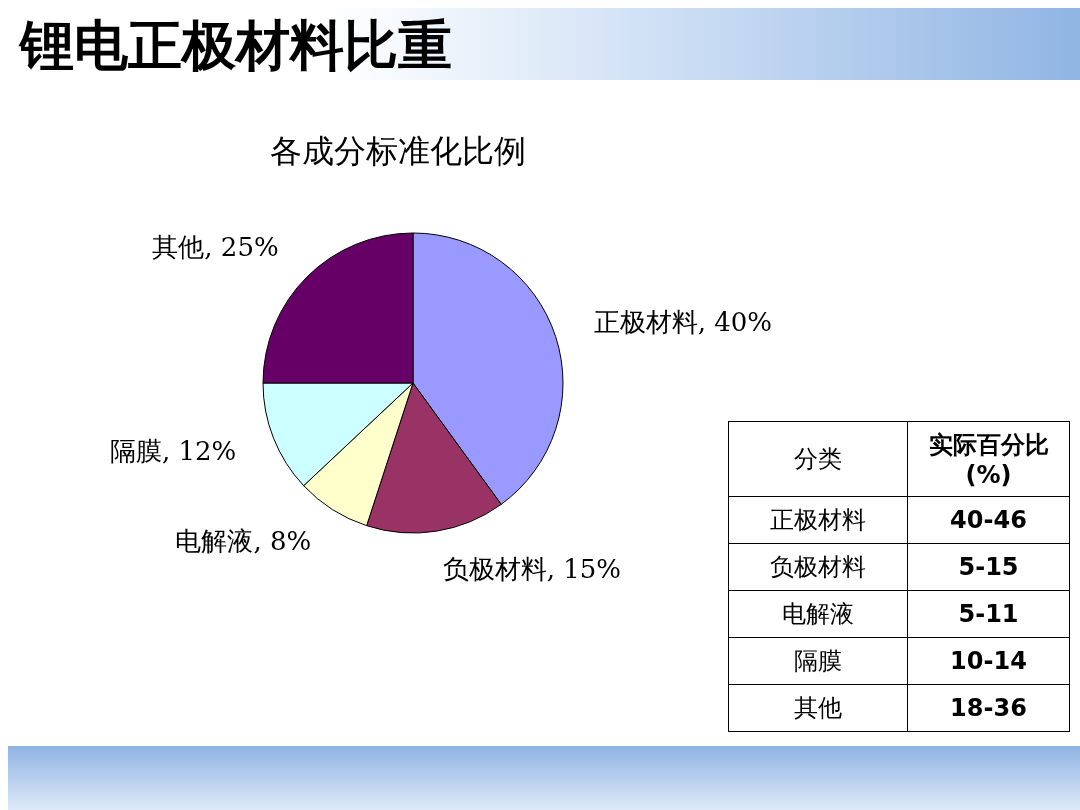 The width and height of the screenshot is (1080, 810). I want to click on chart-subtitle: 各成分标准化比例, so click(398, 151).